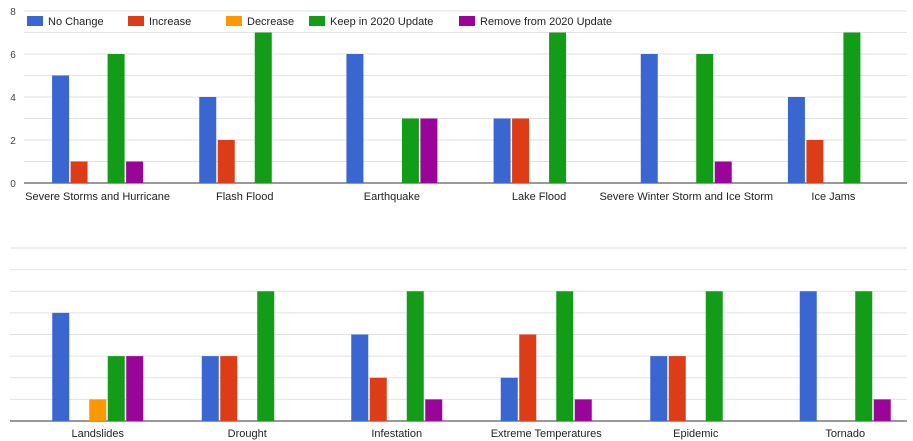 The height and width of the screenshot is (441, 913). Describe the element at coordinates (355, 118) in the screenshot. I see `bar-earthquake-no-change` at that location.